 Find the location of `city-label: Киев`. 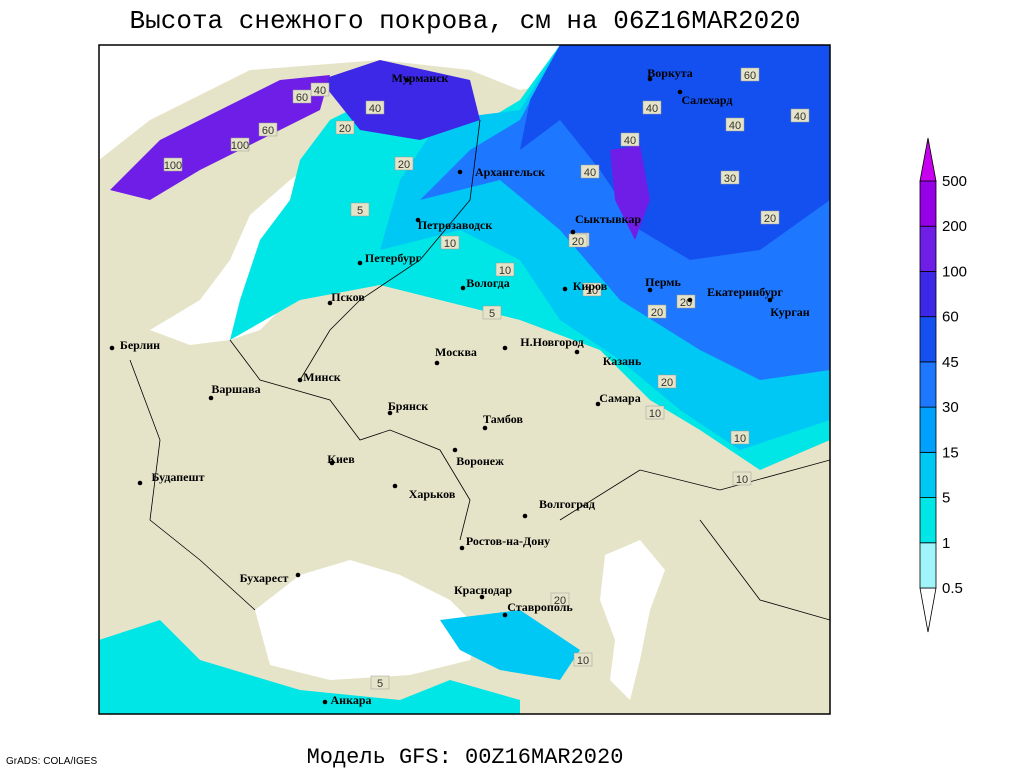

city-label: Киев is located at coordinates (341, 459).